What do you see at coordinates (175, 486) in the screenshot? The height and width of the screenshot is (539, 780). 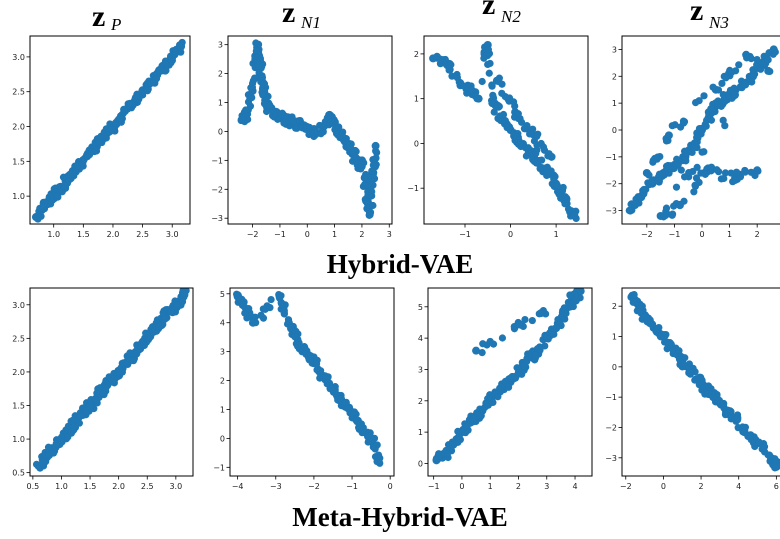 I see `x-tick-label: 3.0` at bounding box center [175, 486].